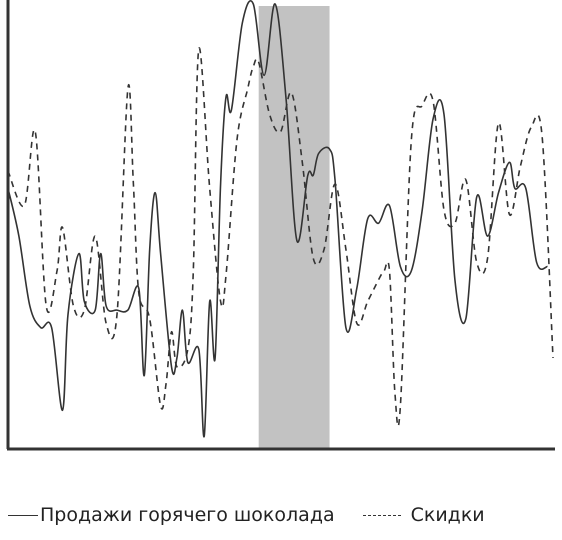 This screenshot has height=540, width=562. I want to click on legend-swatch-dashed, so click(381, 515).